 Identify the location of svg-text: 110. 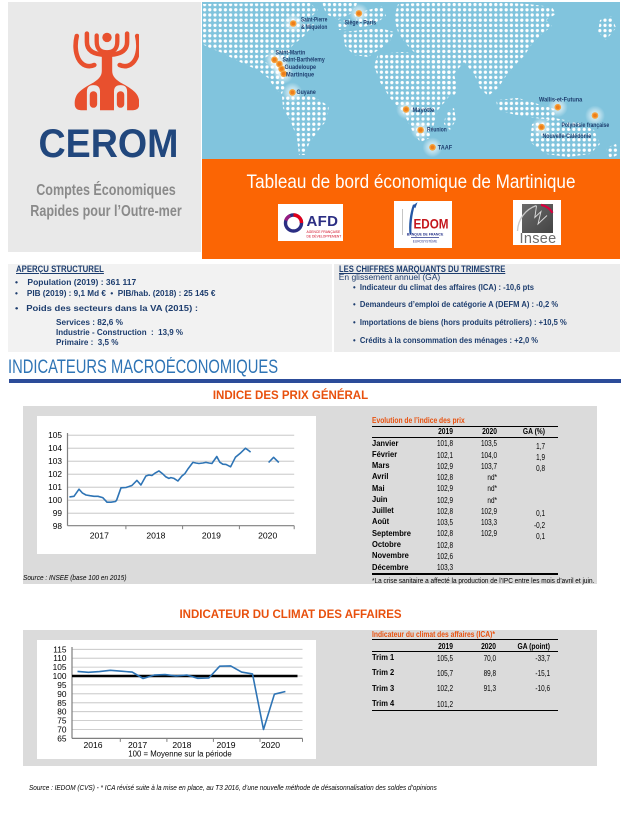
(60, 658).